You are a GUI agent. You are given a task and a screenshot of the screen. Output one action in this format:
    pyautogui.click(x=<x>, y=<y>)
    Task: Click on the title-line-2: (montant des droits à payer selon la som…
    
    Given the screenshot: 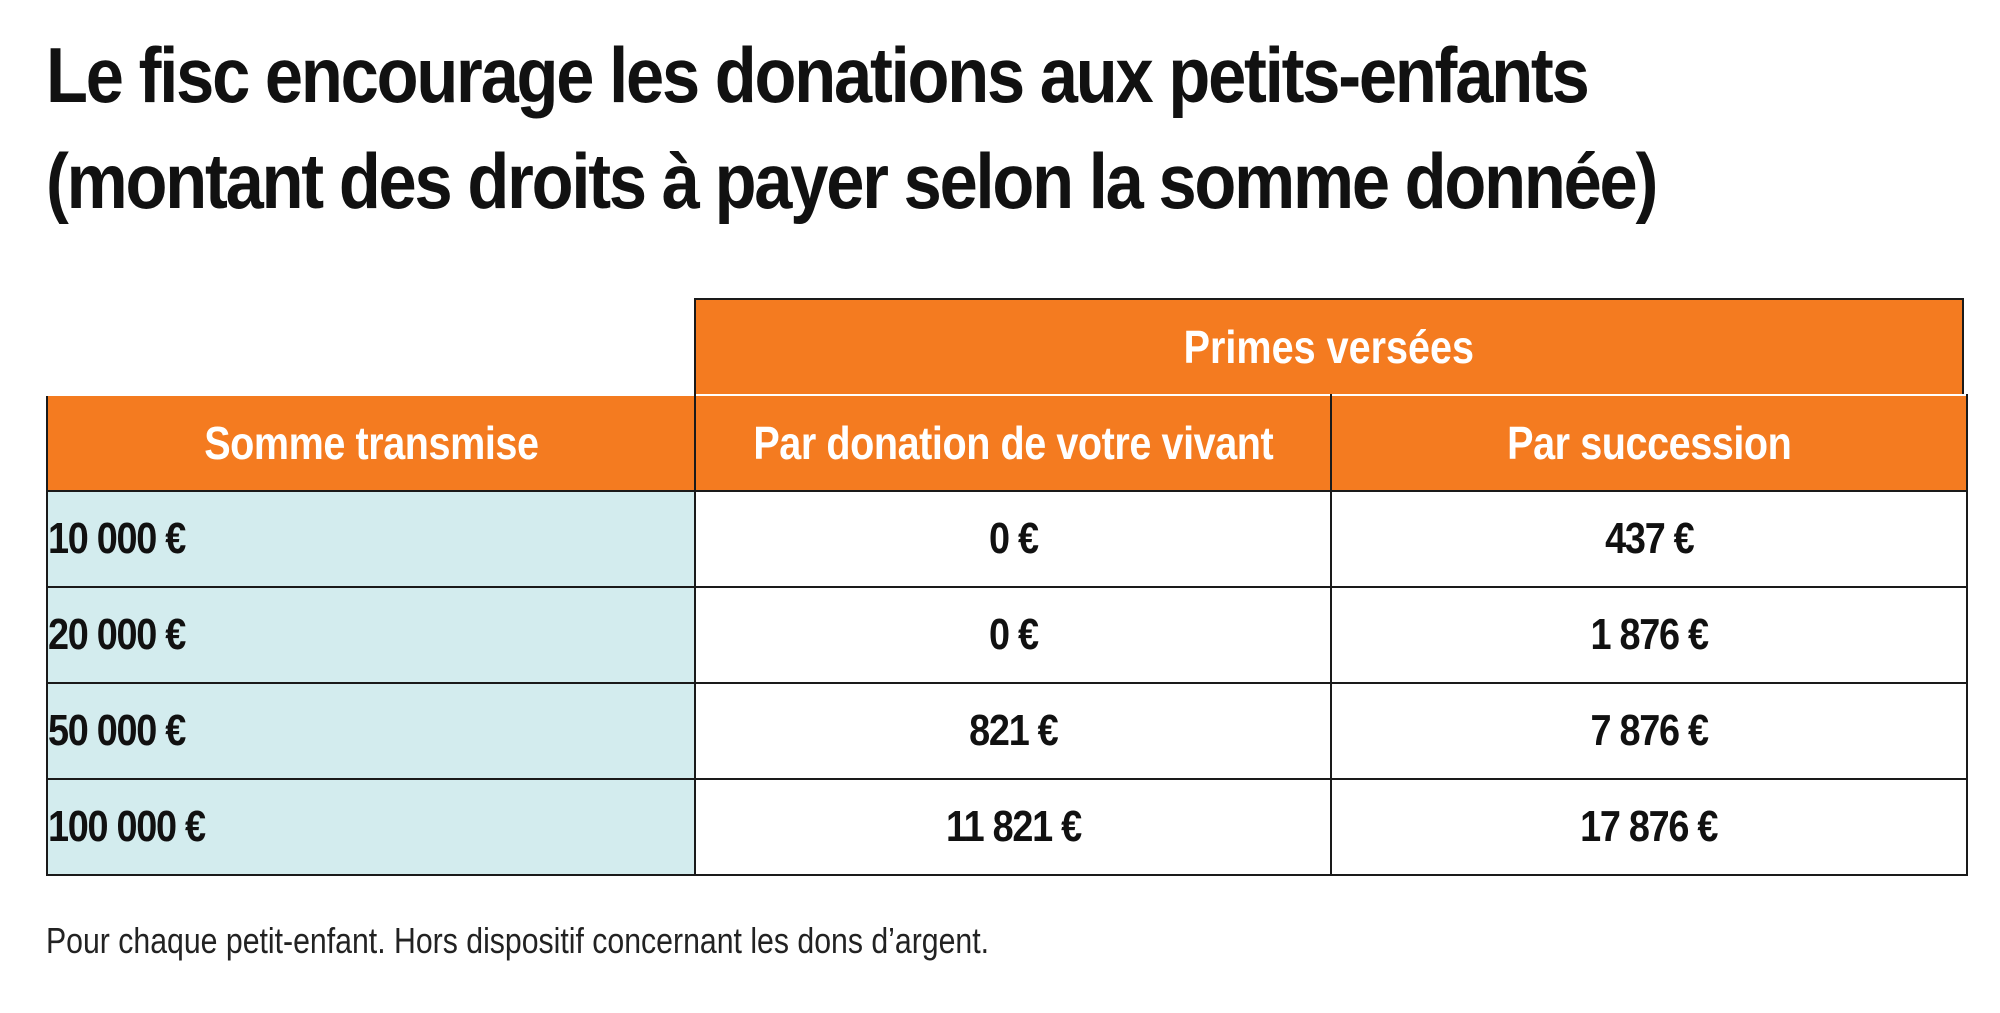 What is the action you would take?
    pyautogui.click(x=852, y=181)
    